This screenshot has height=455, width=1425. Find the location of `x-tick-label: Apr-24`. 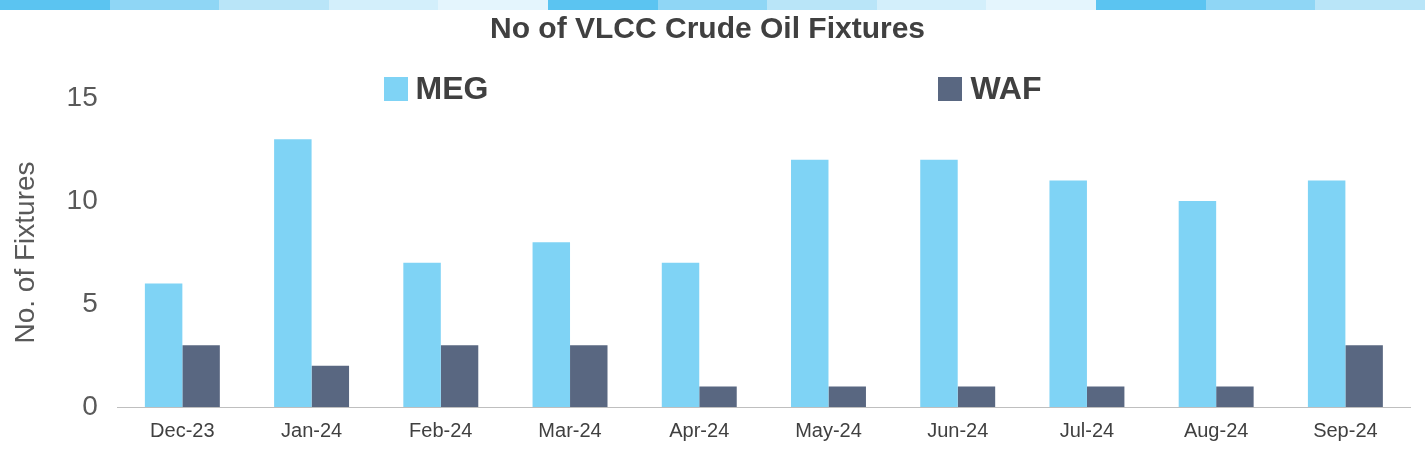

x-tick-label: Apr-24 is located at coordinates (699, 429).